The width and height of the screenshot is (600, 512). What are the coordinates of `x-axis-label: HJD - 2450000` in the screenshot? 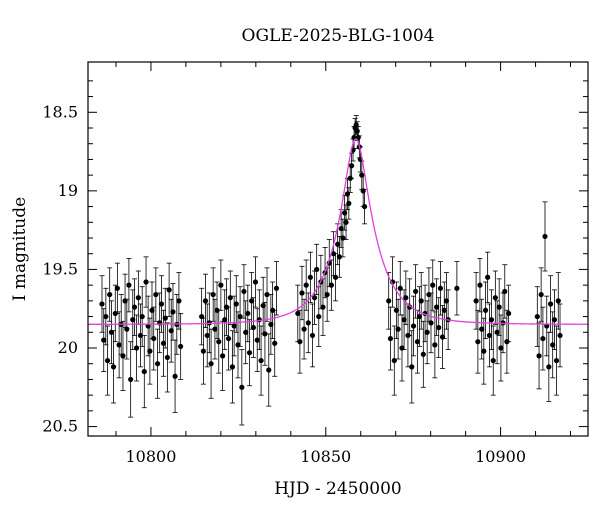 It's located at (338, 489).